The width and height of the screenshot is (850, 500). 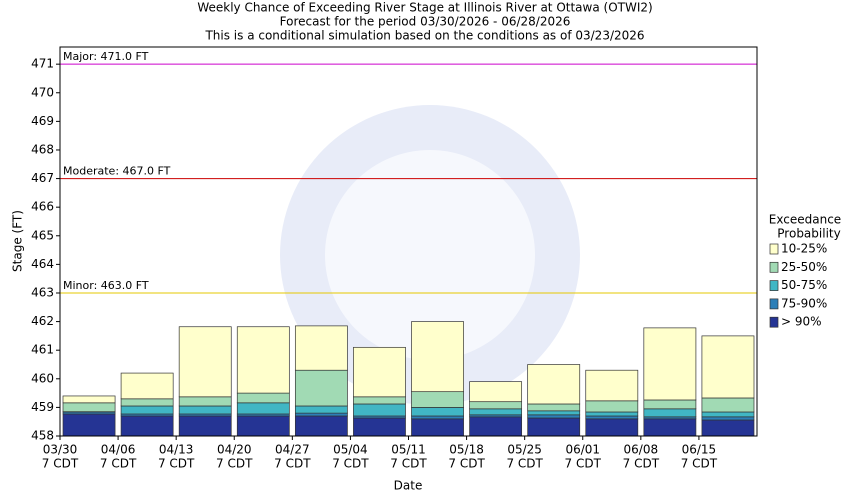 I want to click on y-tick-label: 460, so click(x=42, y=378).